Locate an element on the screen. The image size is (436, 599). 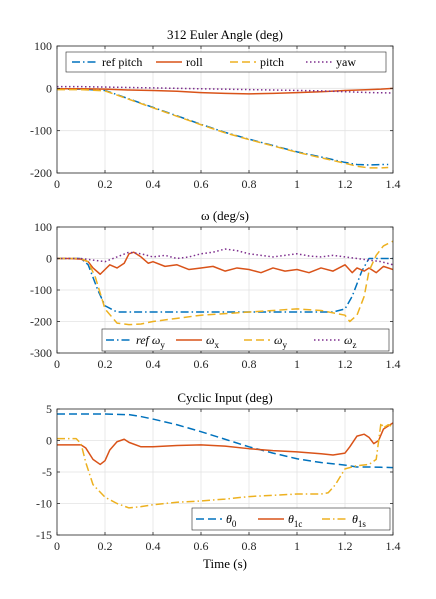
y-tick-label: -5 is located at coordinates (47, 472).